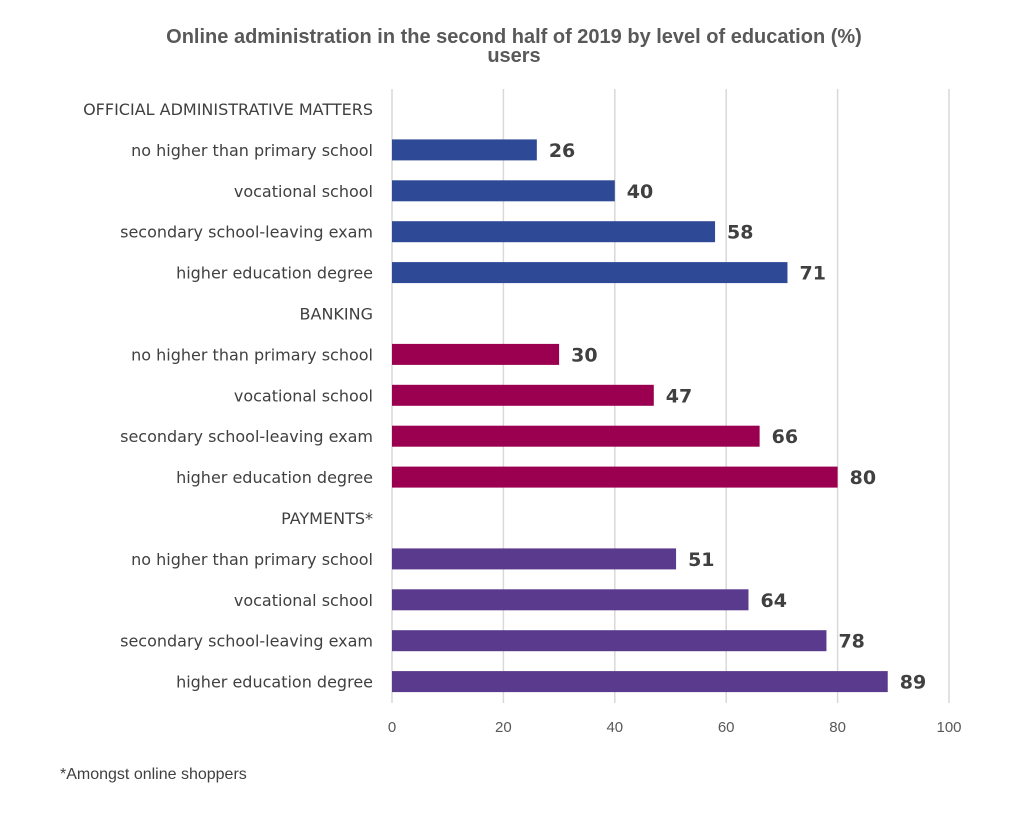 The width and height of the screenshot is (1020, 826). I want to click on group-header: PAYMENTS*, so click(327, 518).